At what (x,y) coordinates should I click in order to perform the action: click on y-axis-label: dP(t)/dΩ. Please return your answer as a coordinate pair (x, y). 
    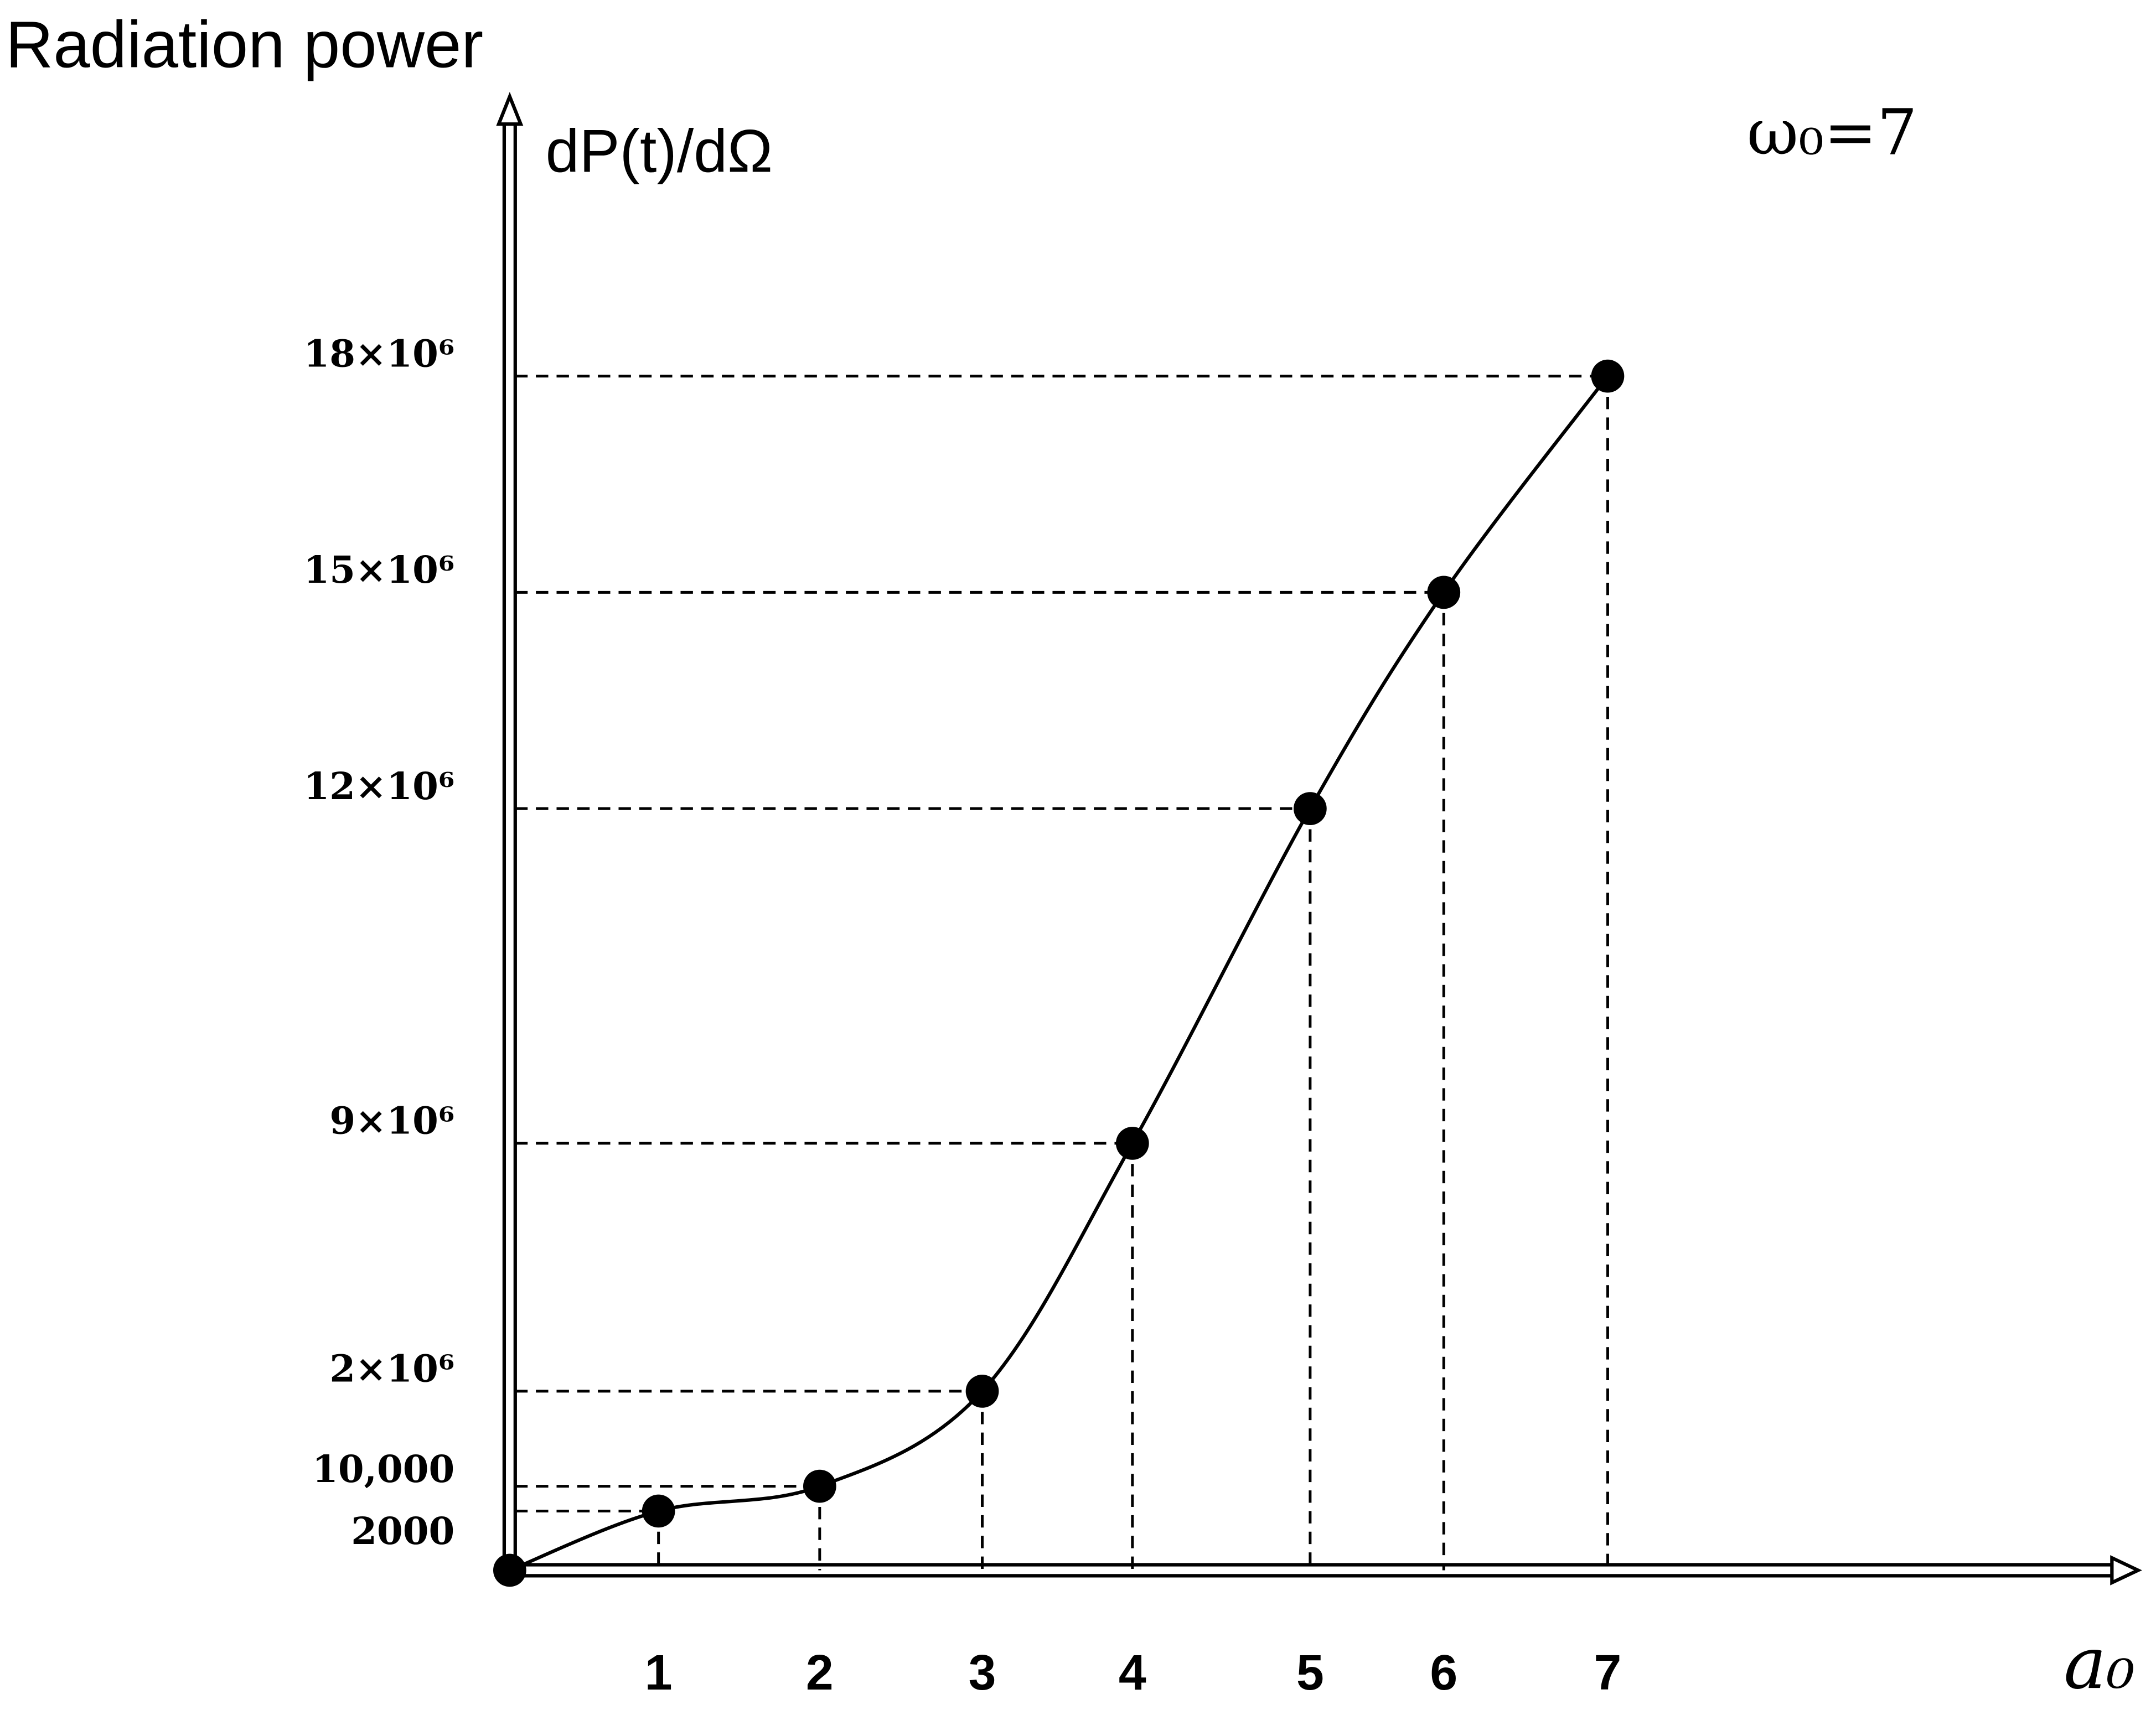
    Looking at the image, I should click on (659, 151).